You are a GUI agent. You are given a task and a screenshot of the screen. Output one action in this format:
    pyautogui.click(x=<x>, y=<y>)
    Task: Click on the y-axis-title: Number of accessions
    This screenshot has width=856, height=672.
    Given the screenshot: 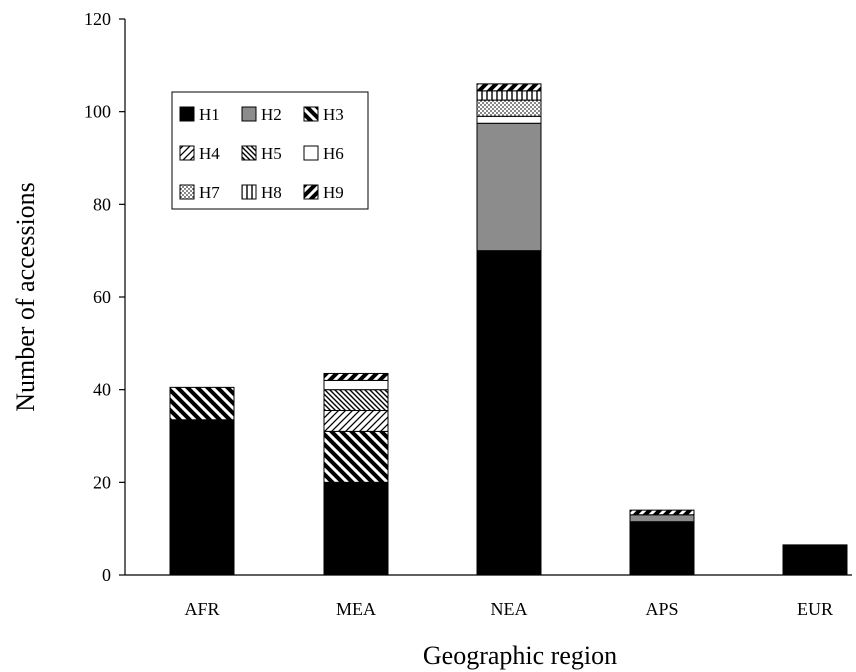 What is the action you would take?
    pyautogui.click(x=25, y=297)
    